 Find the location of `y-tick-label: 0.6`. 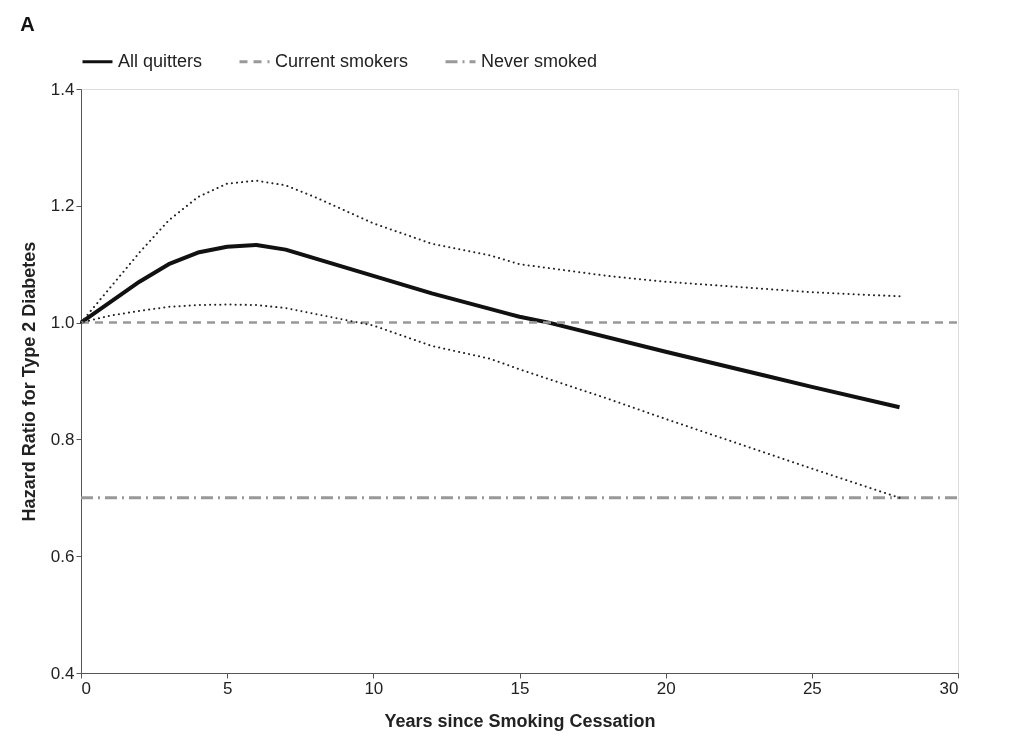

y-tick-label: 0.6 is located at coordinates (62, 556).